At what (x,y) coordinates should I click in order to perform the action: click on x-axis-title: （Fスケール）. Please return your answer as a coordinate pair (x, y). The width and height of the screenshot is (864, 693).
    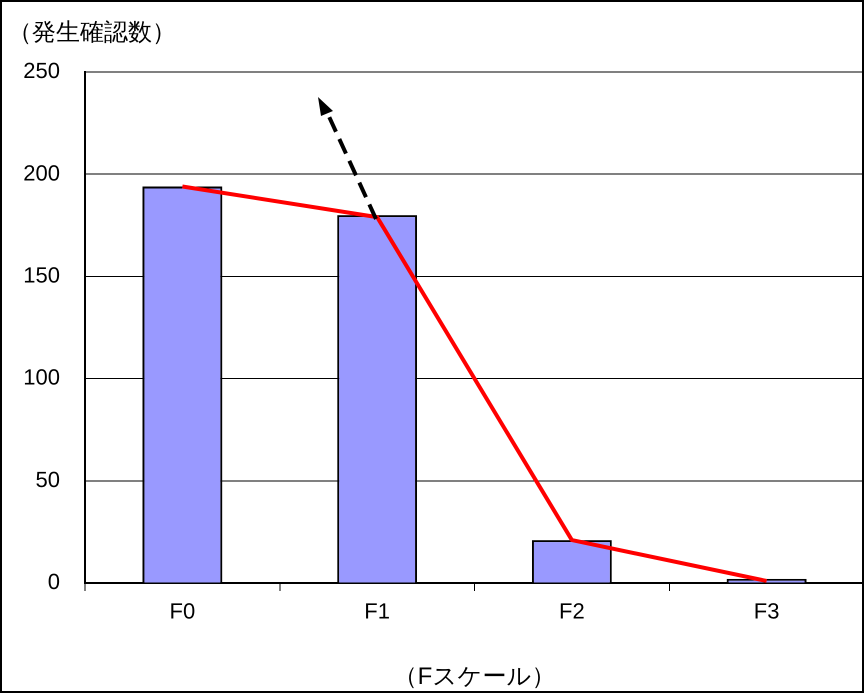
    Looking at the image, I should click on (474, 677).